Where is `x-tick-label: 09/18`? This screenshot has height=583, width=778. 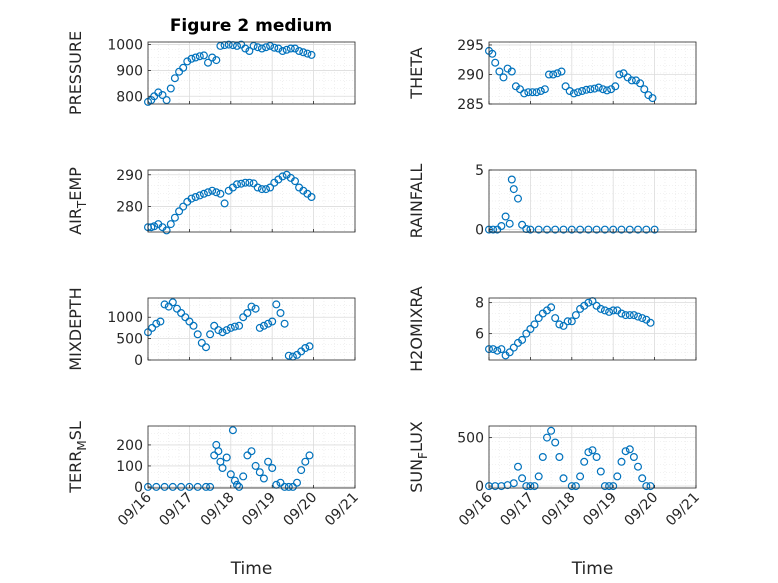 x-tick-label: 09/18 is located at coordinates (218, 510).